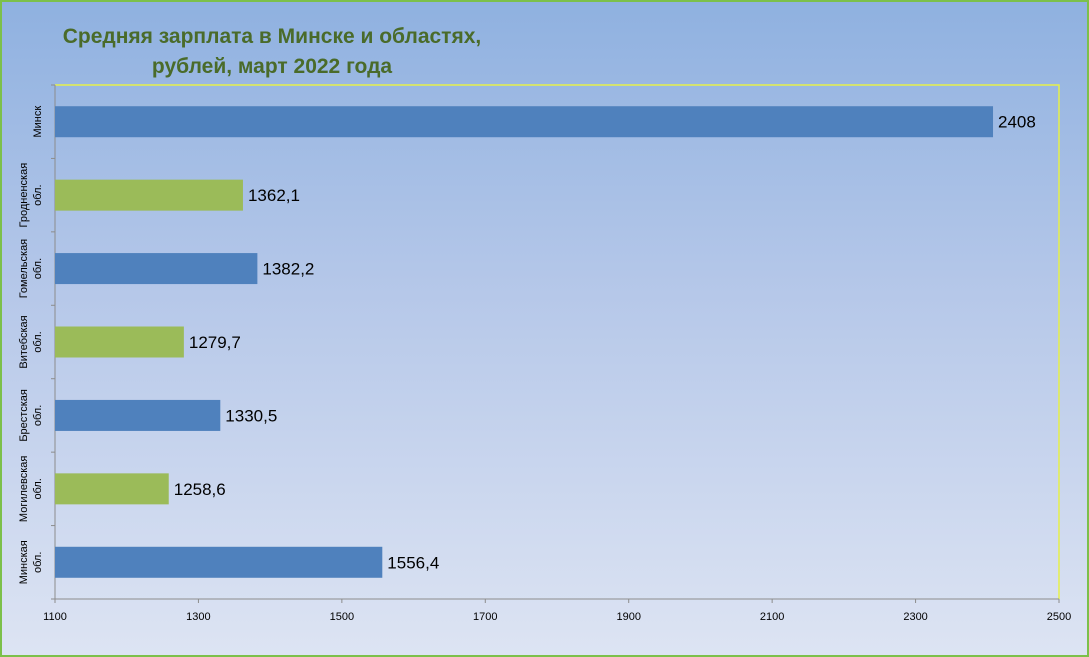 The image size is (1089, 657). I want to click on category-label-line: Могилевская, so click(24, 489).